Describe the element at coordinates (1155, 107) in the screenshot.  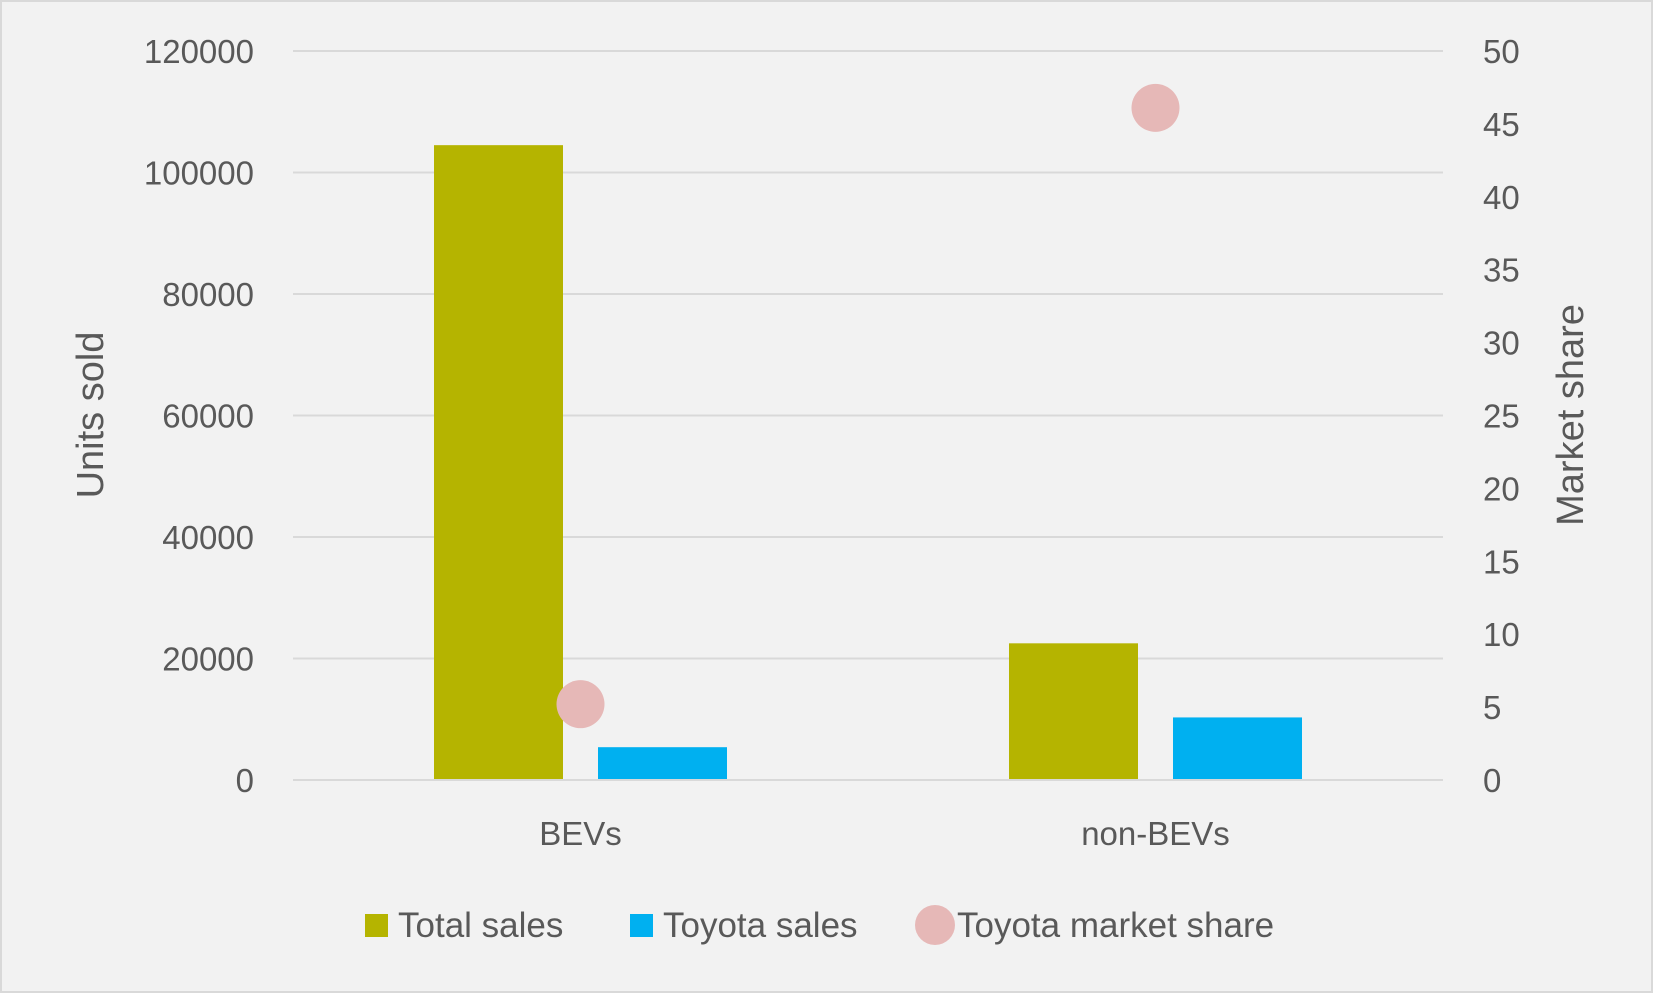
I see `point-toyota-market-share-non-bevs` at that location.